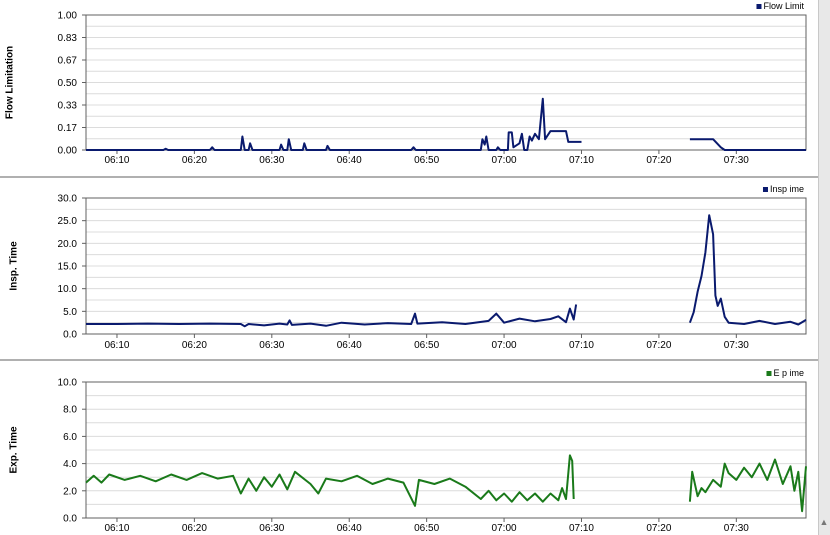 The height and width of the screenshot is (535, 830). What do you see at coordinates (68, 221) in the screenshot?
I see `ytick-label-2: 25.0` at bounding box center [68, 221].